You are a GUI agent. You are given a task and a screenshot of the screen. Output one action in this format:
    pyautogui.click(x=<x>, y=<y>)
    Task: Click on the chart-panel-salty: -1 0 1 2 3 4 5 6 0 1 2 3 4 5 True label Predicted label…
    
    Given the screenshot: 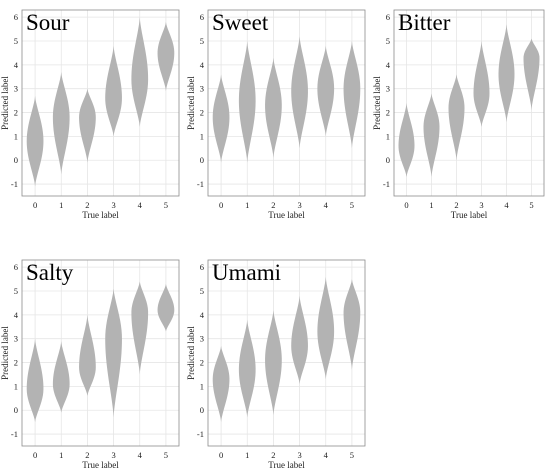 What is the action you would take?
    pyautogui.click(x=90, y=364)
    